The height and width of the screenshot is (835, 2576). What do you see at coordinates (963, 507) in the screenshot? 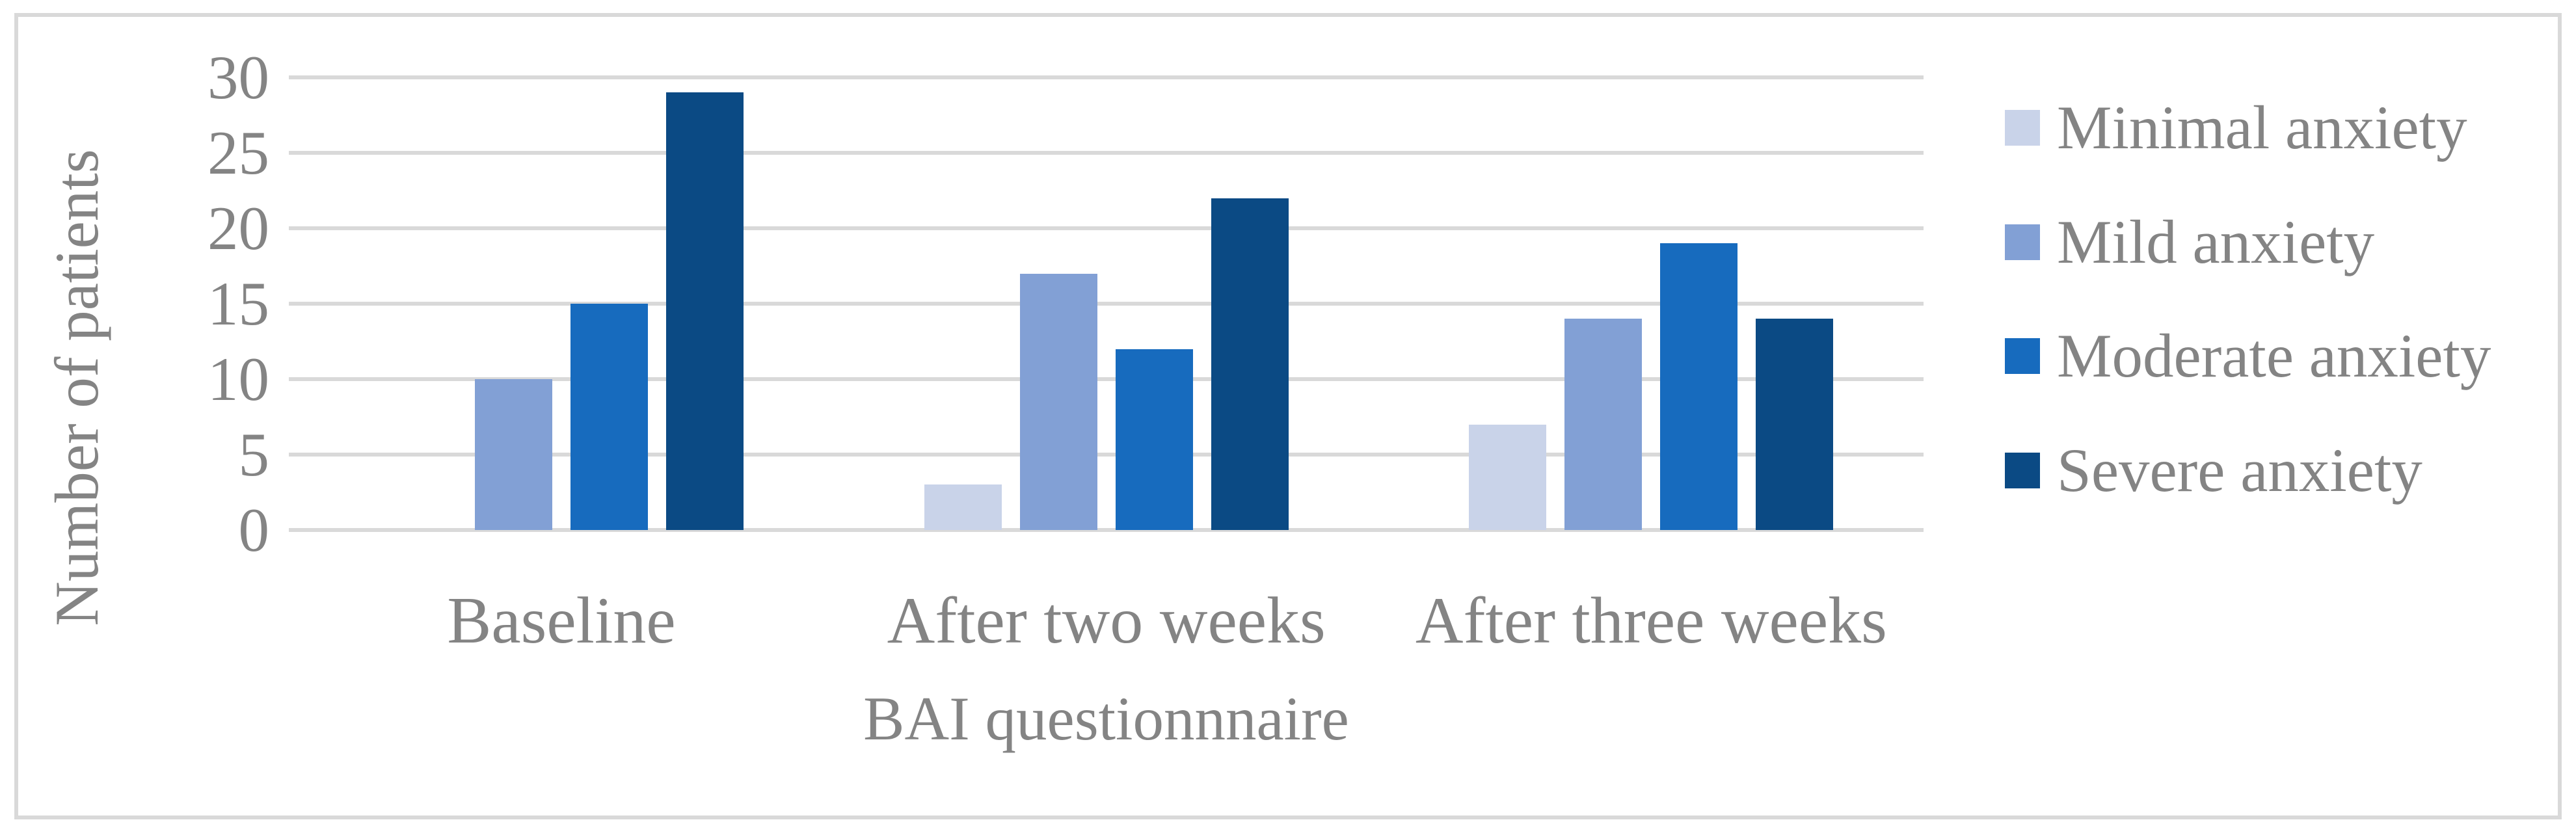
I see `bar-minimal-anxiety-cat1` at bounding box center [963, 507].